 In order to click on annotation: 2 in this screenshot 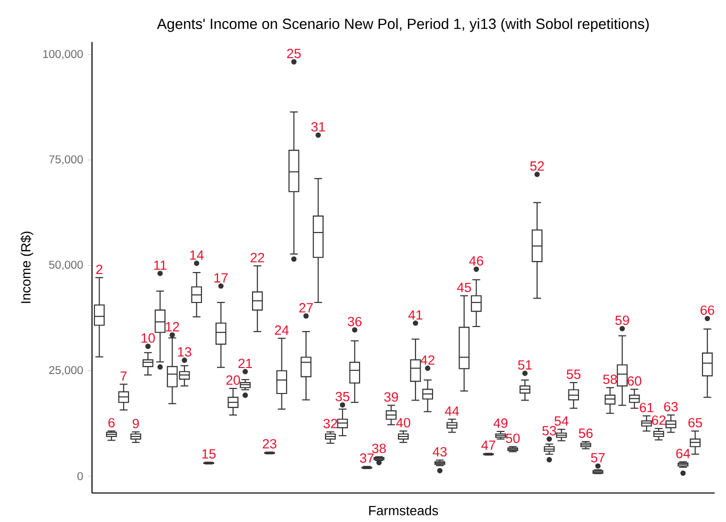, I will do `click(99, 269)`.